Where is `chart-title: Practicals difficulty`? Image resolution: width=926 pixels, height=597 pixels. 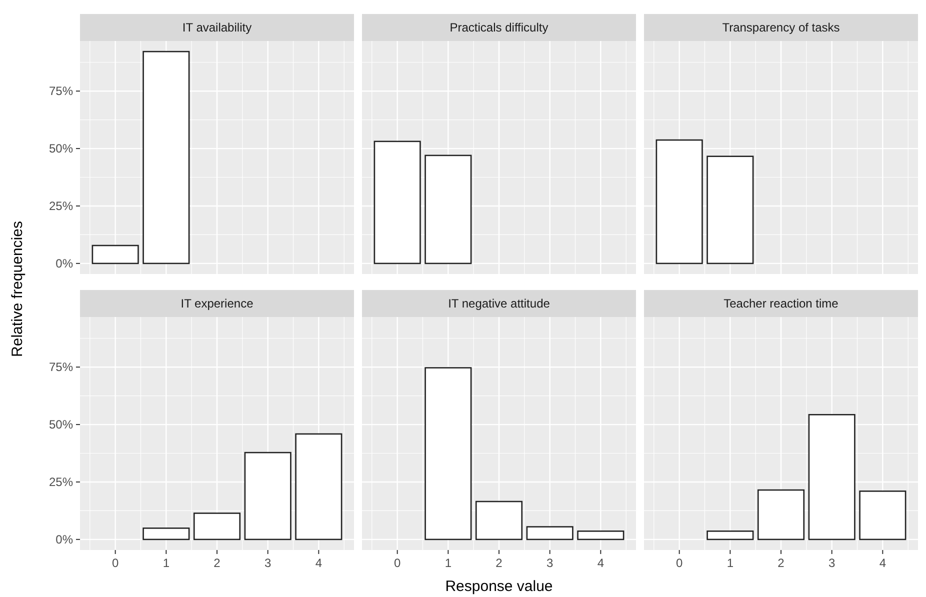 chart-title: Practicals difficulty is located at coordinates (499, 27).